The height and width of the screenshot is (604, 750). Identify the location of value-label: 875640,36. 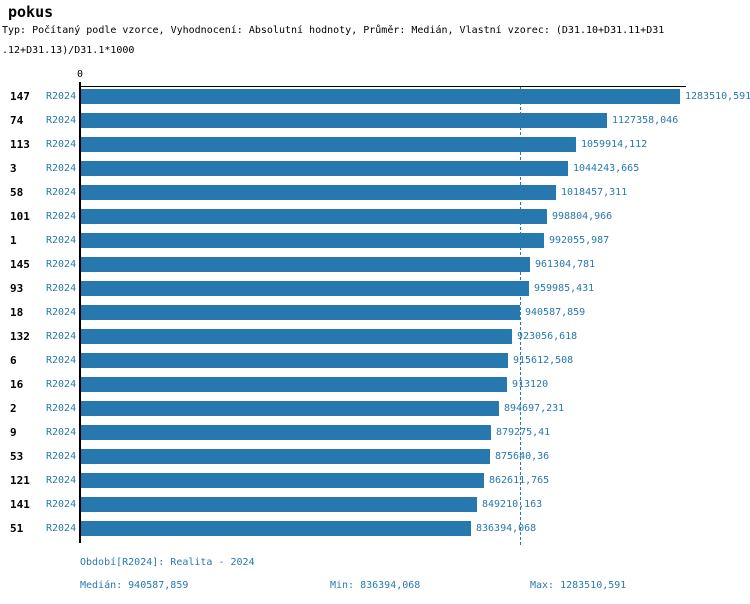
(522, 456).